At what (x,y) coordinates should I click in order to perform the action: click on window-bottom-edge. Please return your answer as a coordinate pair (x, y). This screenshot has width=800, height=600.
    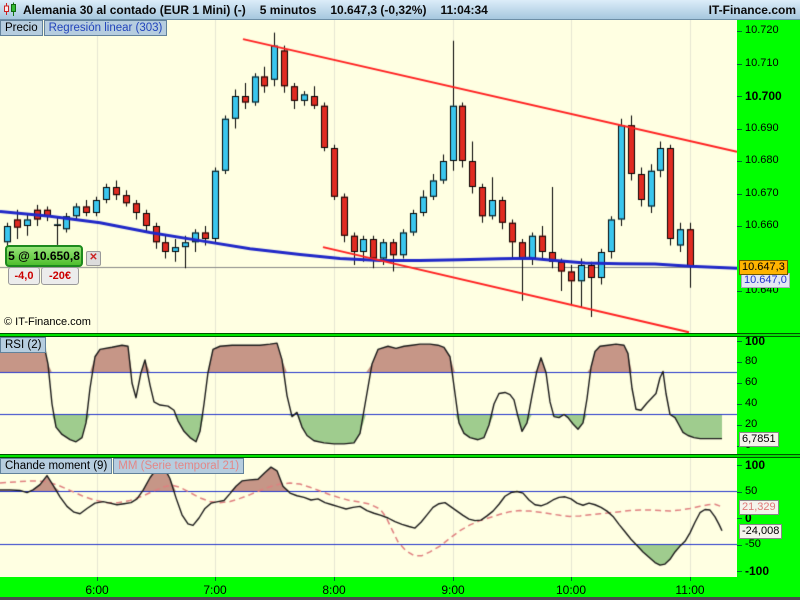
    Looking at the image, I should click on (400, 598).